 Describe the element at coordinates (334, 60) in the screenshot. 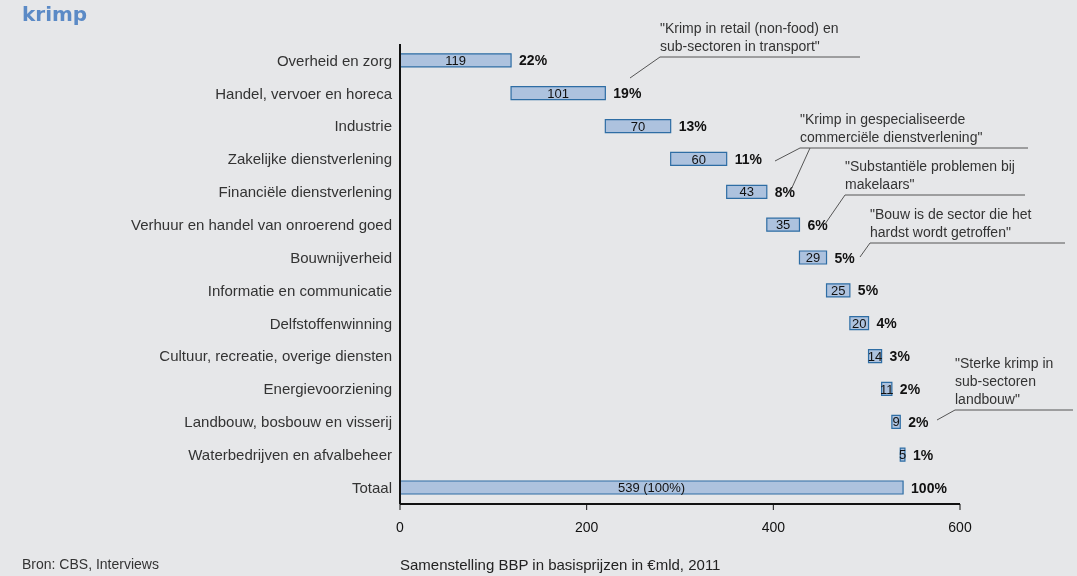

I see `y-tick-label: Overheid en zorg` at that location.